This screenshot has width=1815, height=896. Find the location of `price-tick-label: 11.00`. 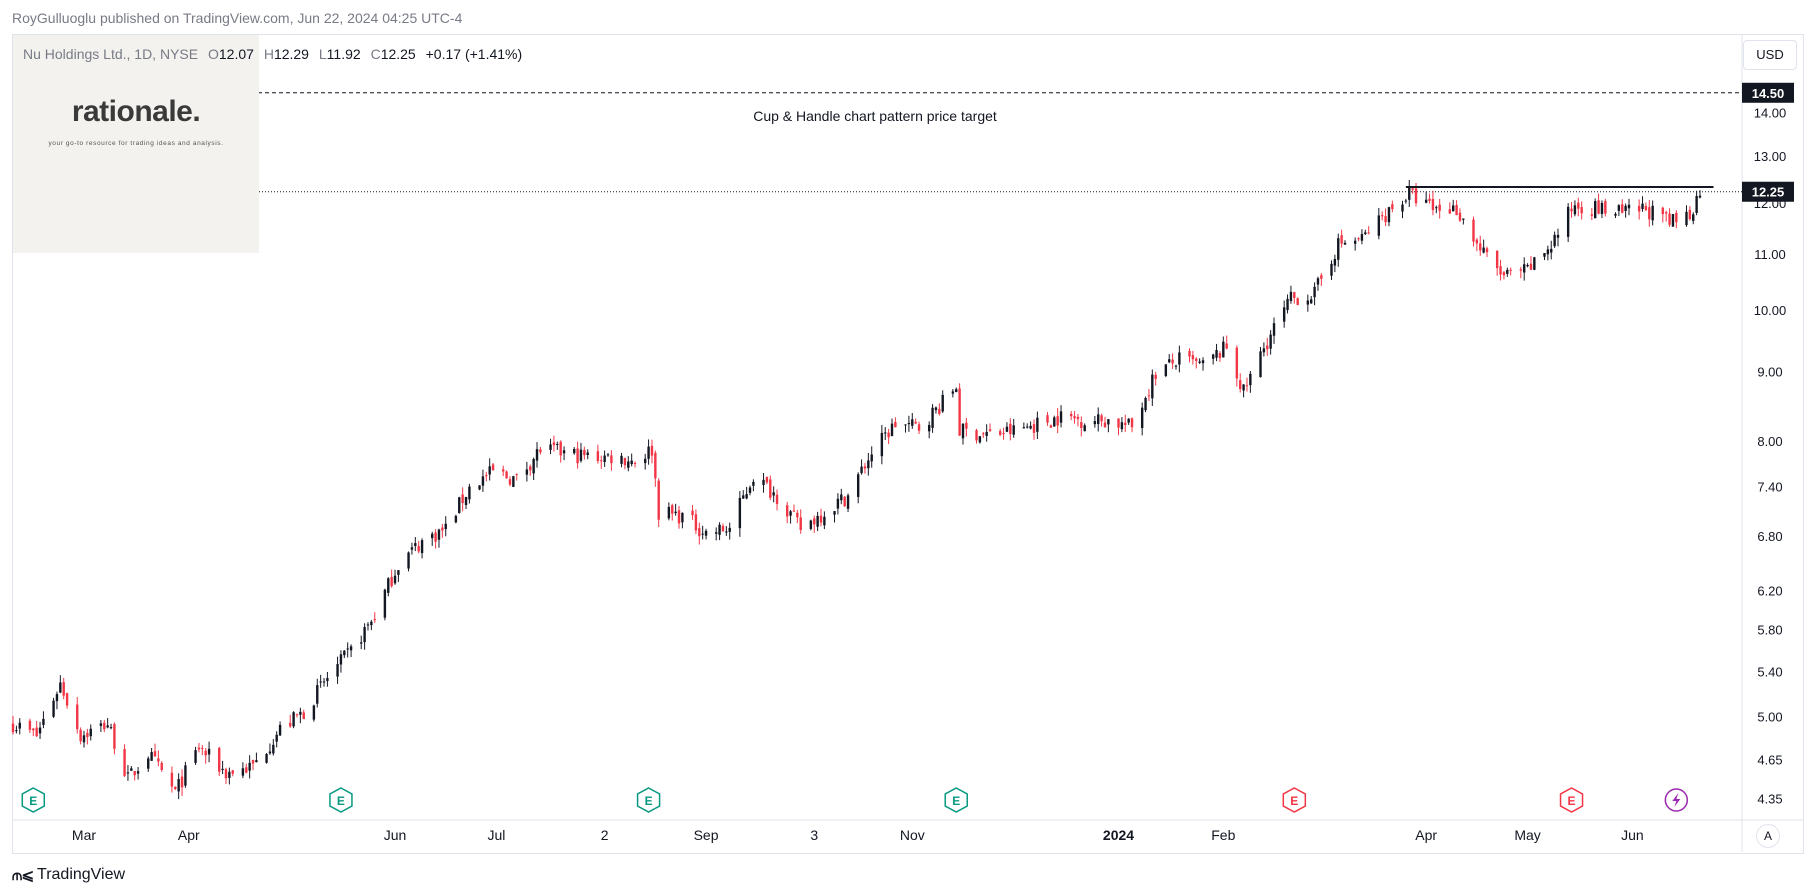

price-tick-label: 11.00 is located at coordinates (1770, 254).